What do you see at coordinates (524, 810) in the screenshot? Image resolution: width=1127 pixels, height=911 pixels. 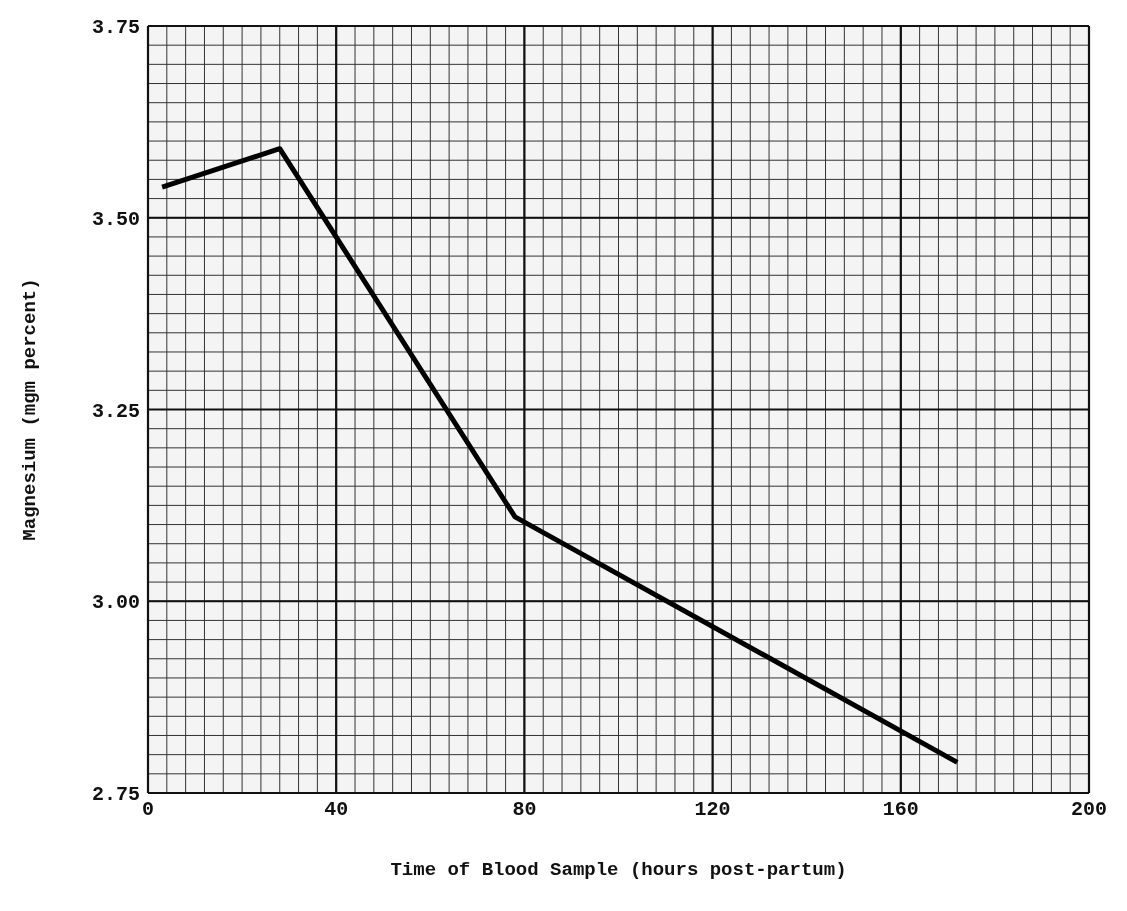 I see `x-tick-label: 80` at bounding box center [524, 810].